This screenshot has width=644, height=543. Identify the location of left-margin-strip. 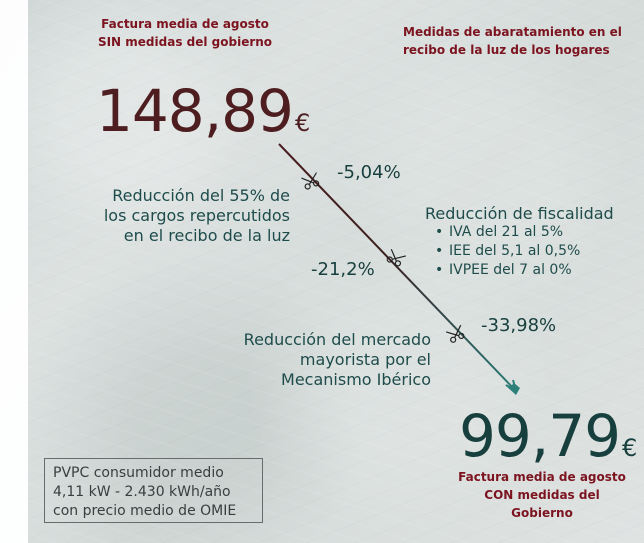
(14, 271).